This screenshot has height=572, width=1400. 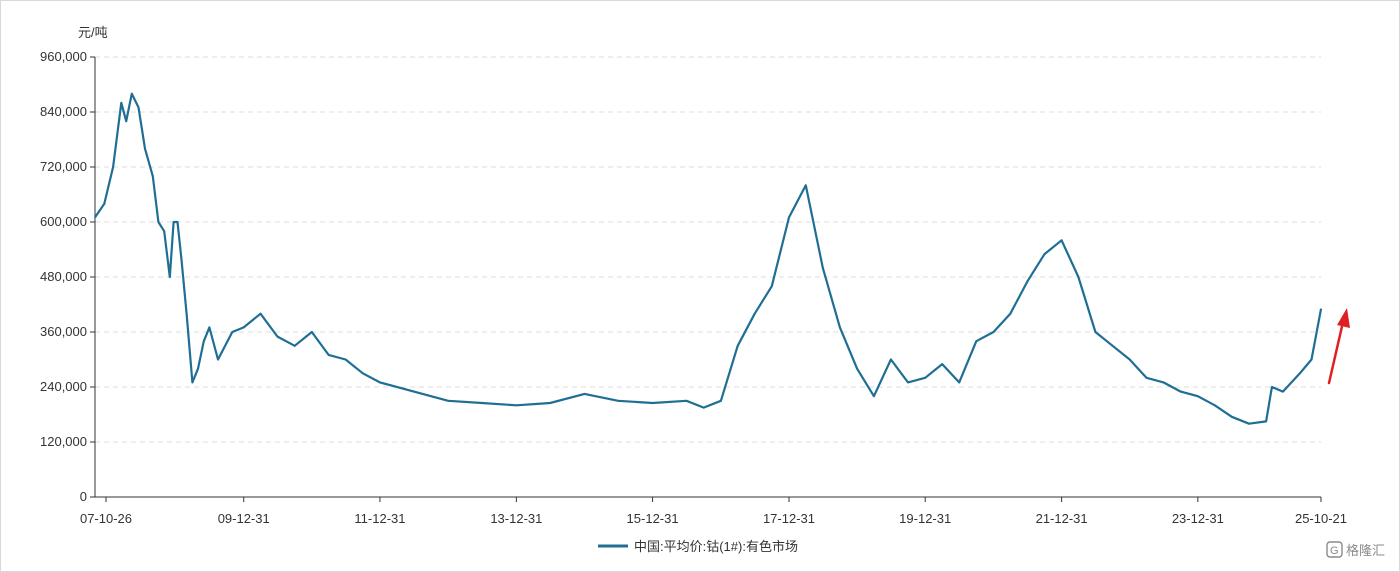 I want to click on legend: 中国:平均价:钴(1#):有色市场, so click(x=698, y=546).